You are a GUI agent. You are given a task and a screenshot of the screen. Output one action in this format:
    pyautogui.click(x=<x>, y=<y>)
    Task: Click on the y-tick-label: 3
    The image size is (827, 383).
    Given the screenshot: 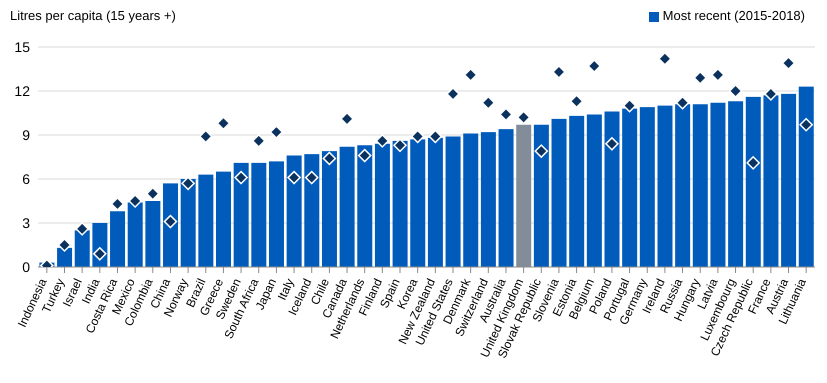 What is the action you would take?
    pyautogui.click(x=26, y=222)
    